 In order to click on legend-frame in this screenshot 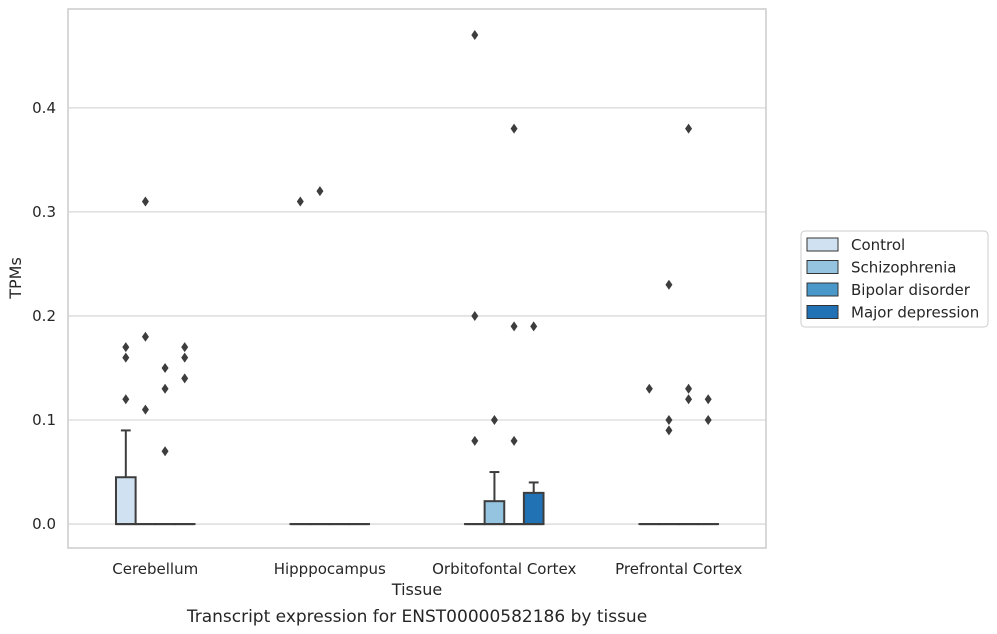, I will do `click(894, 279)`.